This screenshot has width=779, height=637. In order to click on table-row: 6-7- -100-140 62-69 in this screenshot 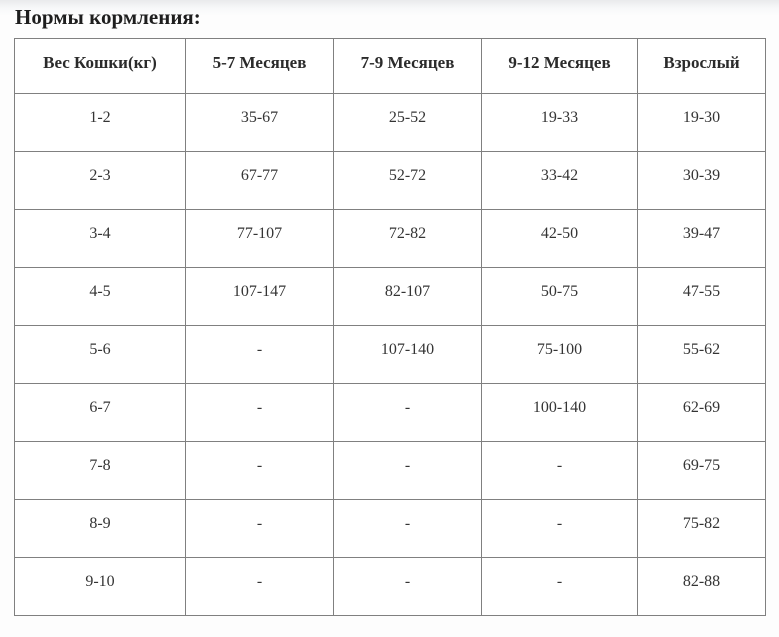, I will do `click(390, 412)`.